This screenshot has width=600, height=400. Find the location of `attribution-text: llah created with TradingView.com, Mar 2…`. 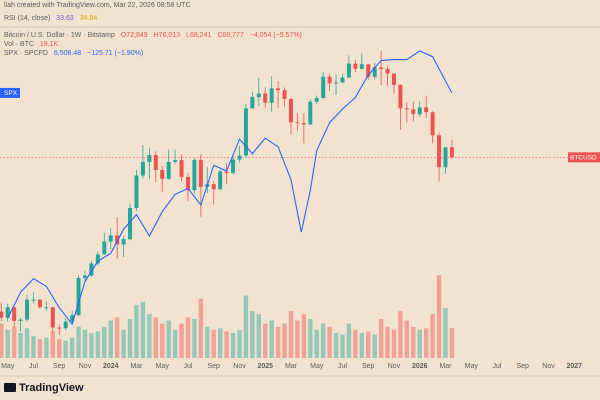

attribution-text: llah created with TradingView.com, Mar 2… is located at coordinates (97, 5).